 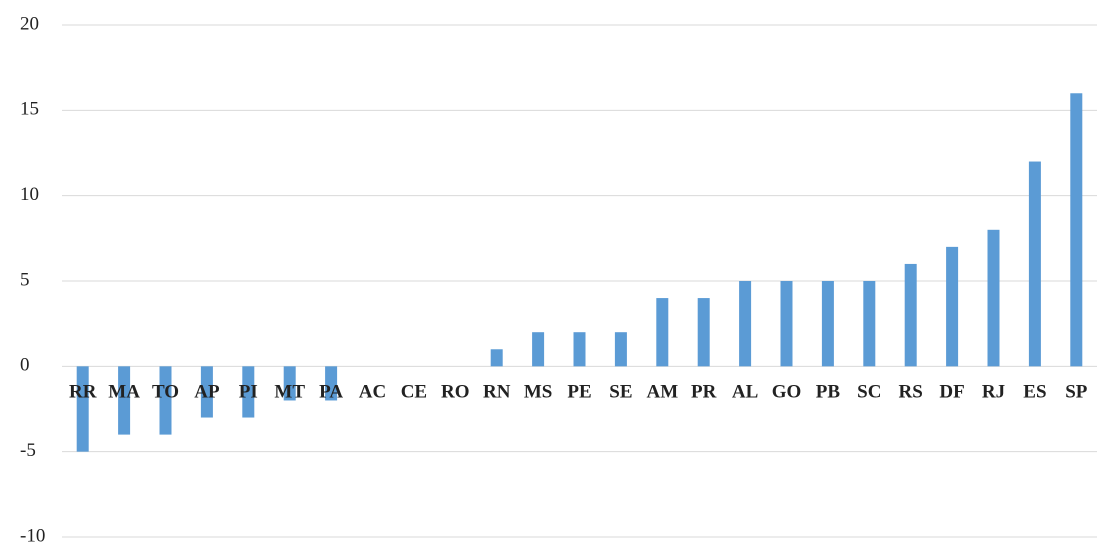 What do you see at coordinates (993, 392) in the screenshot?
I see `x-tick-label: RJ` at bounding box center [993, 392].